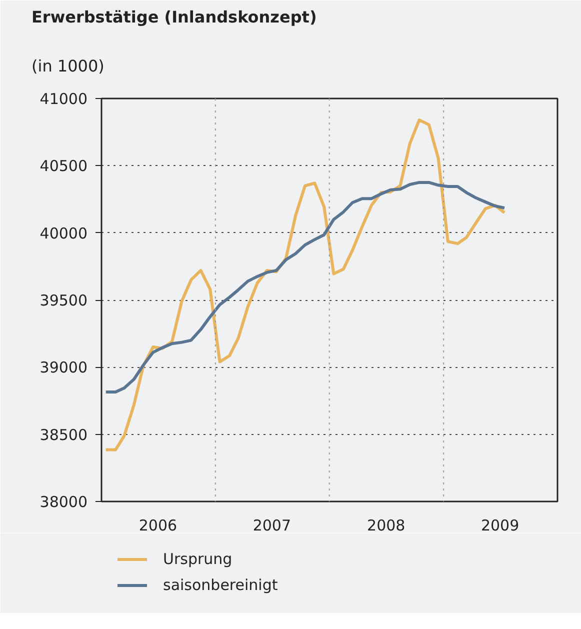 Image resolution: width=581 pixels, height=629 pixels. What do you see at coordinates (197, 559) in the screenshot?
I see `legend-label: Ursprung` at bounding box center [197, 559].